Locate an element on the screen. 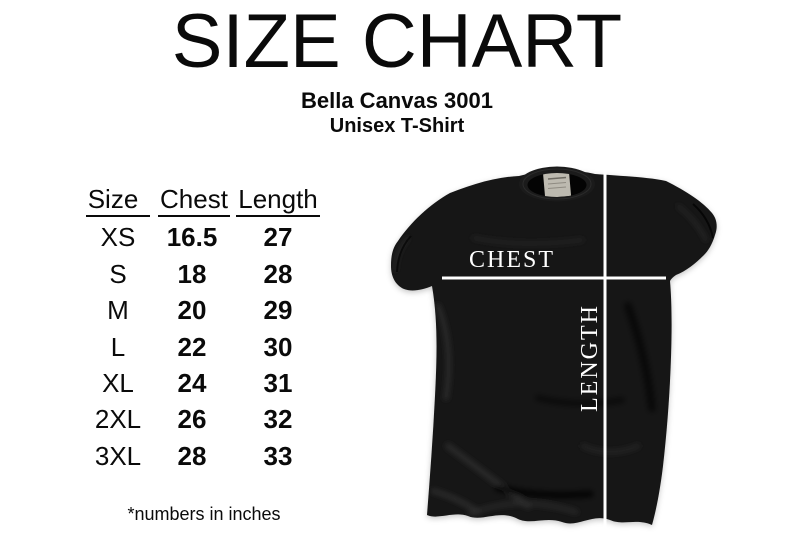 This screenshot has height=549, width=794. column-header-chest: Chest is located at coordinates (194, 203).